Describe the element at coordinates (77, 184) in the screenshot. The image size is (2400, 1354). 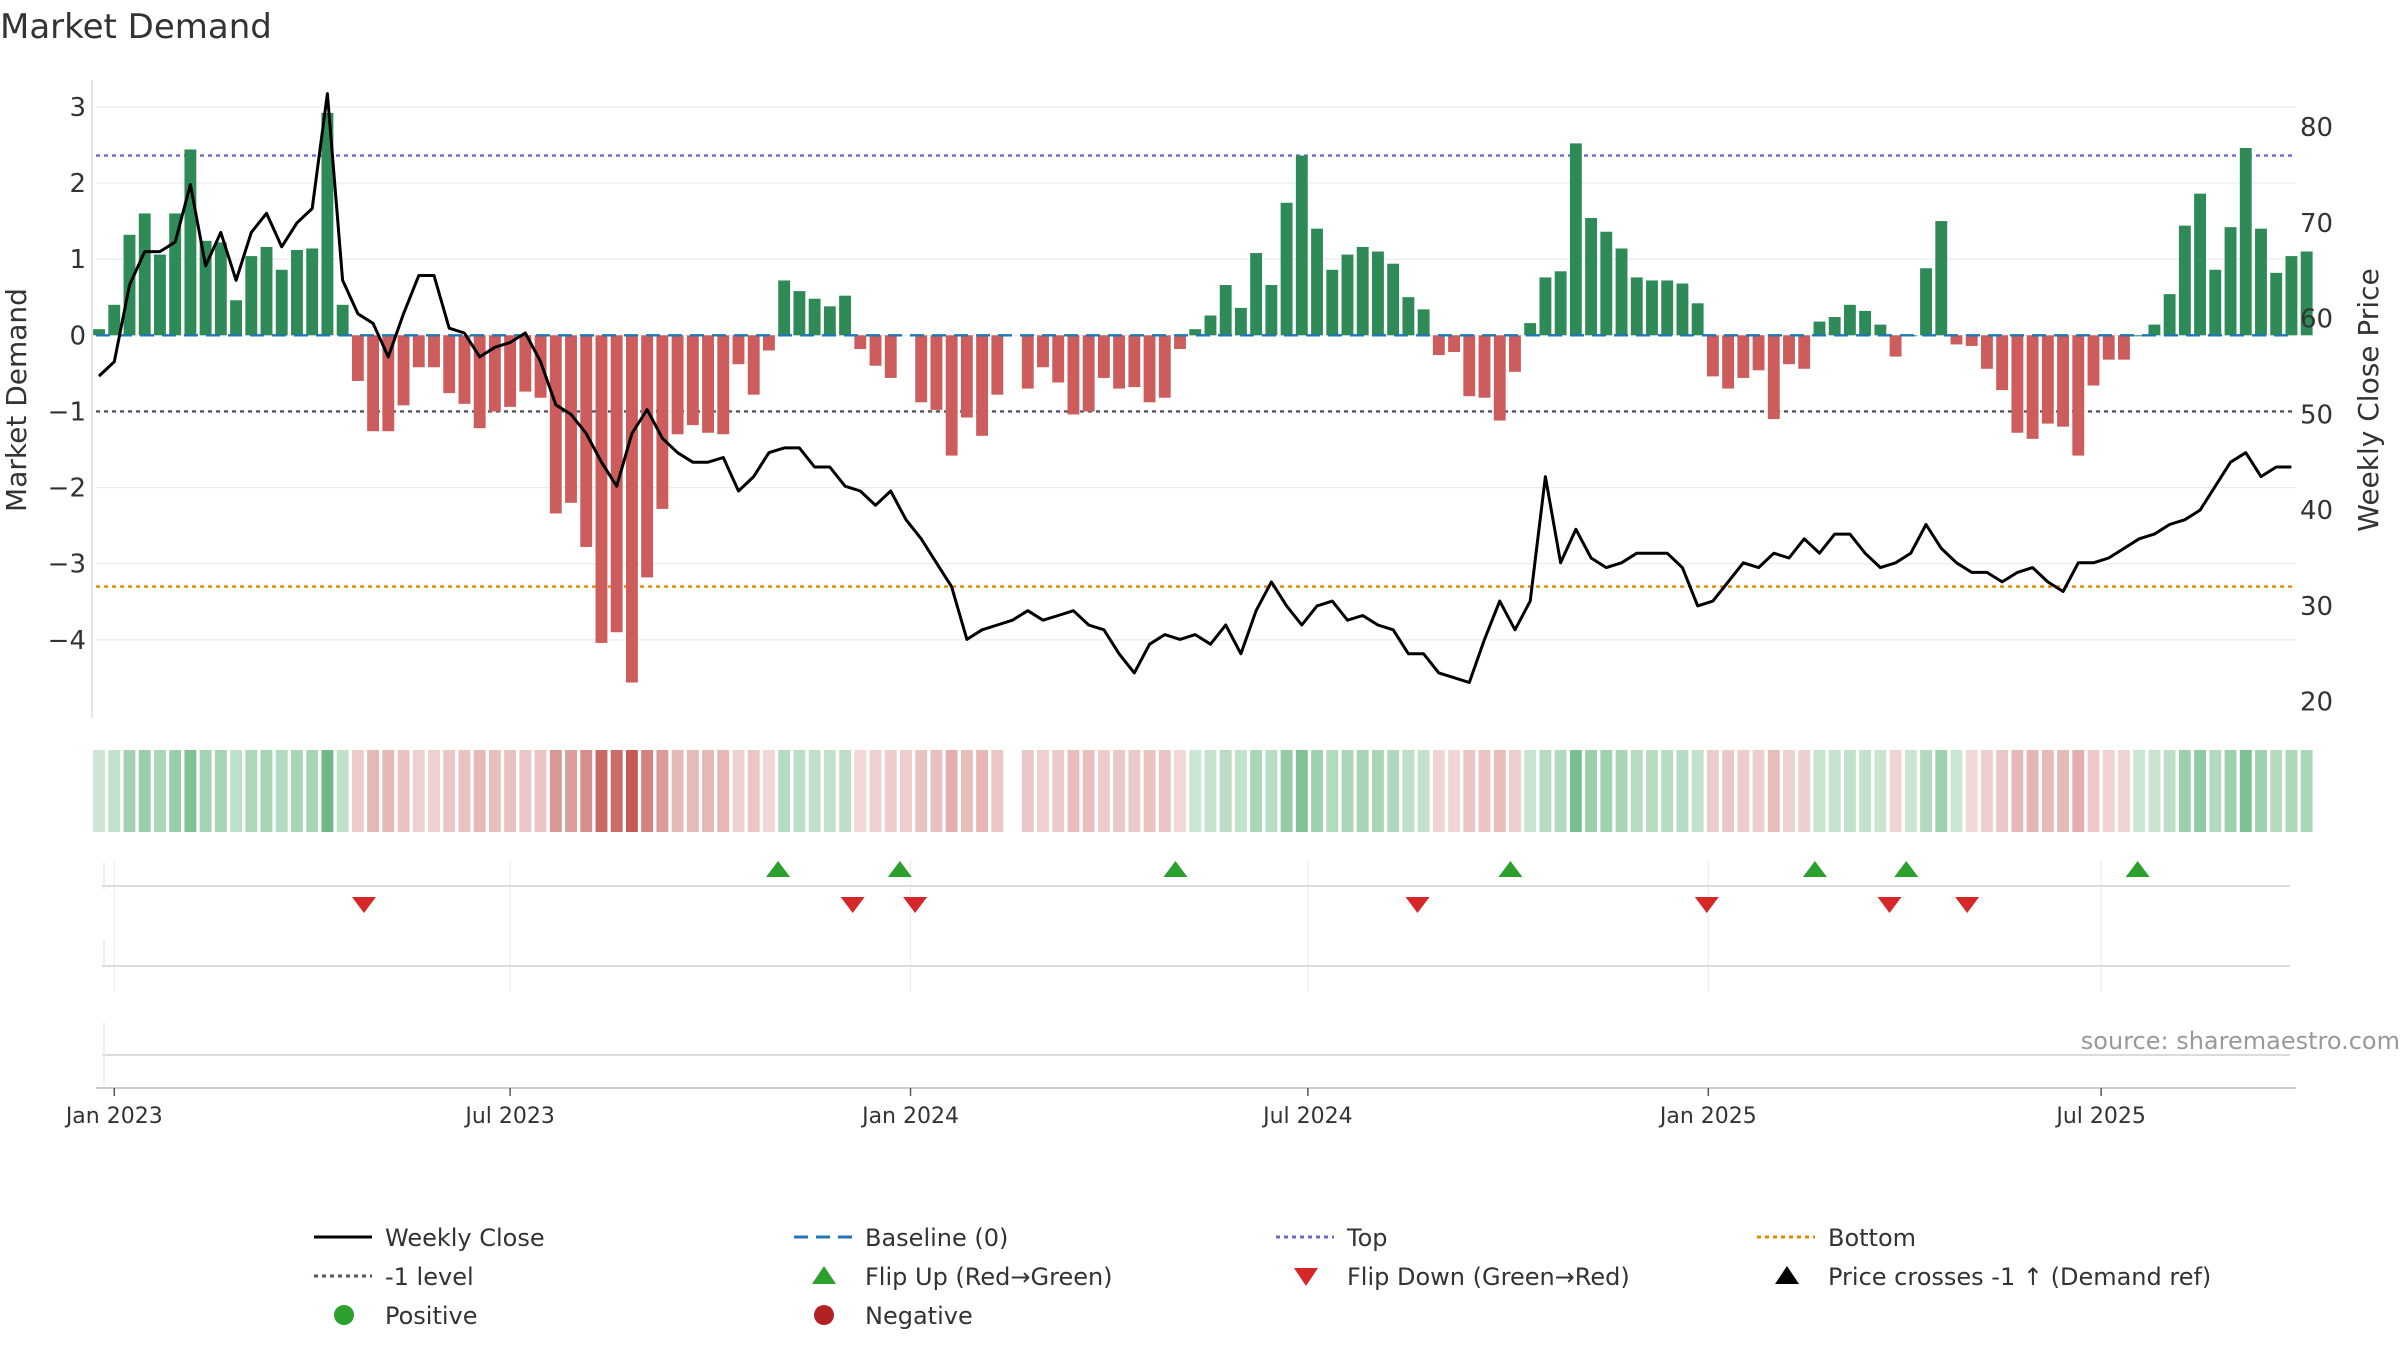
I see `y-tick-label: 2` at that location.